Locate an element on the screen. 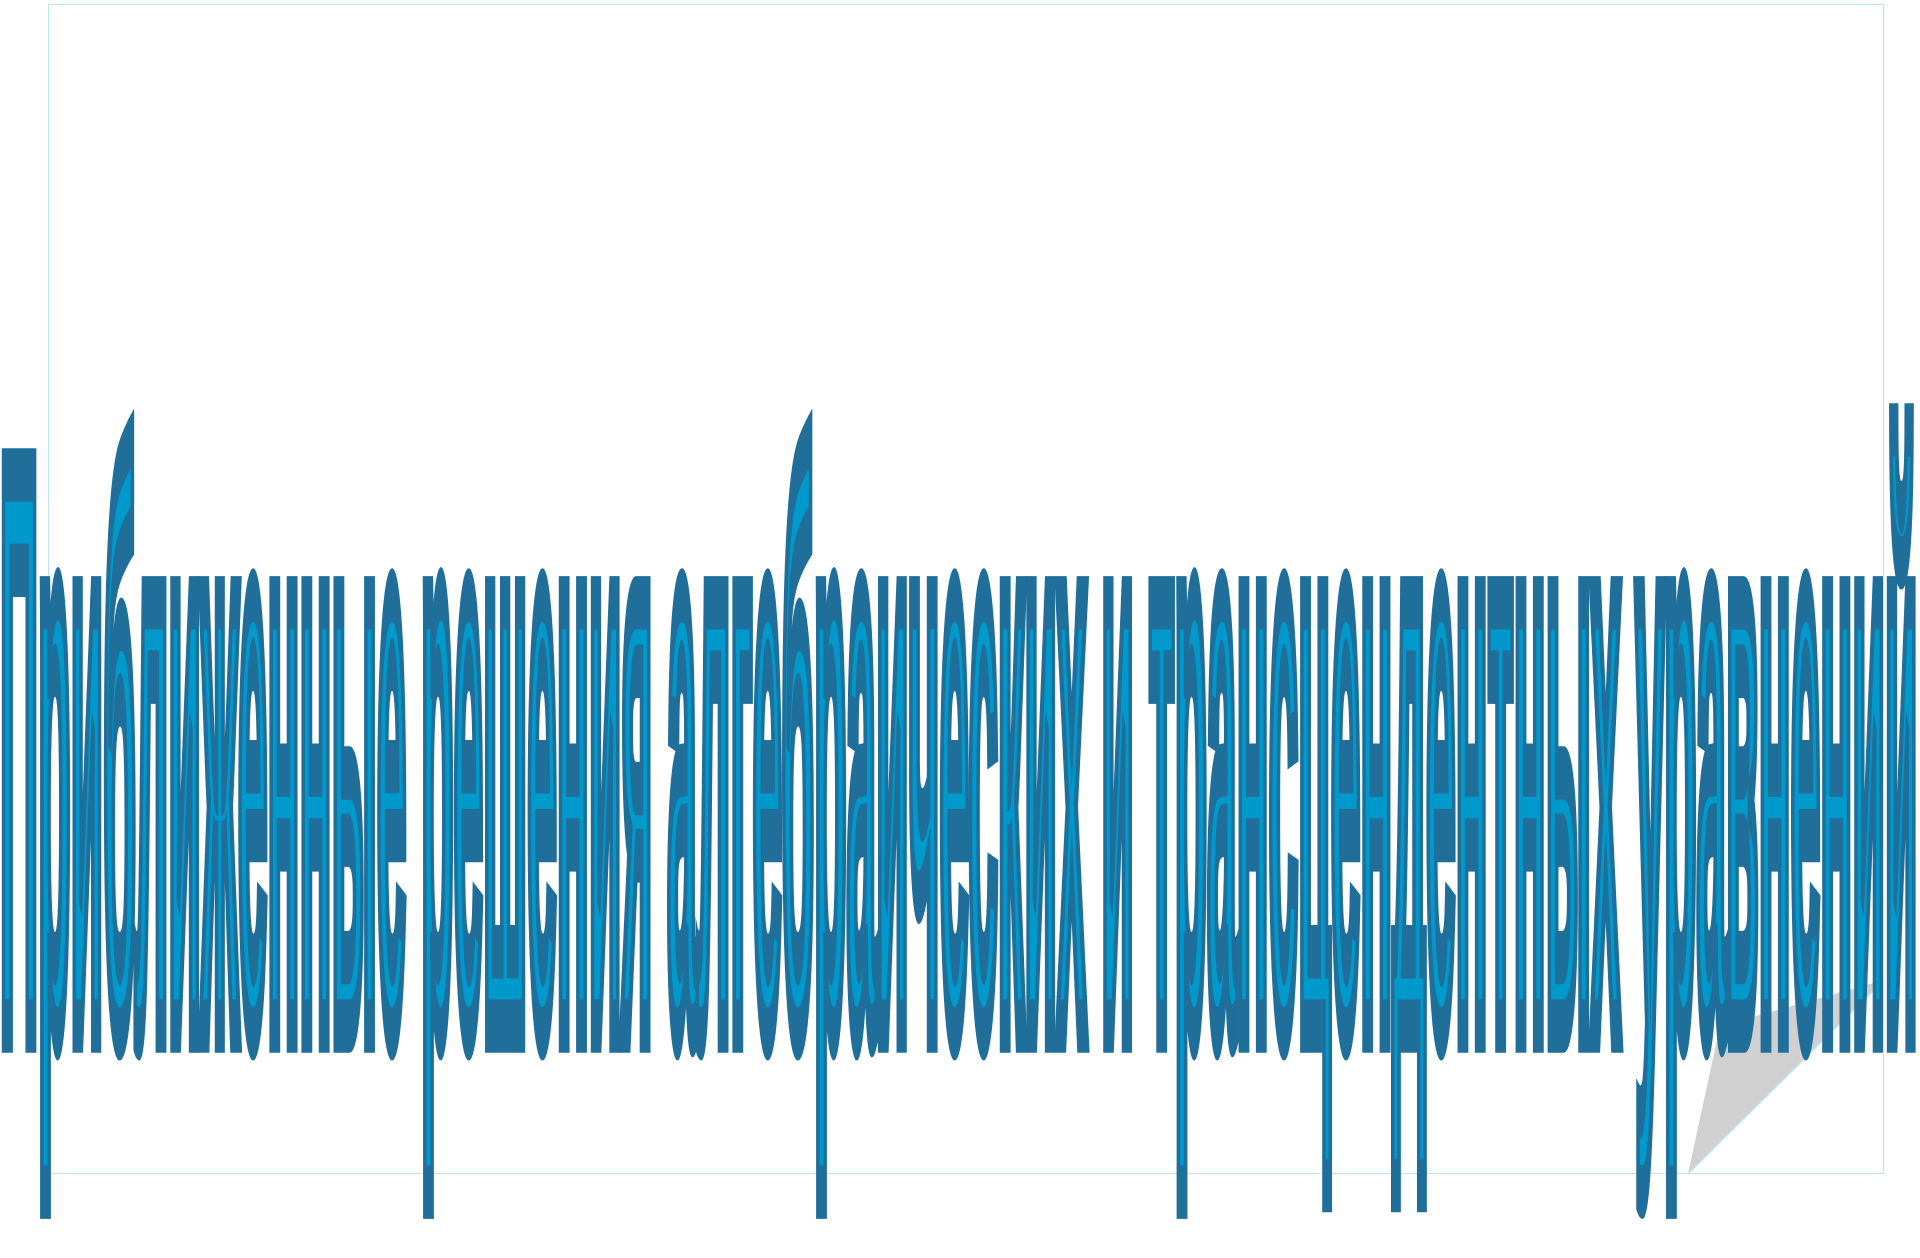 The image size is (1920, 1258). page-curl-edge is located at coordinates (1786, 1077).